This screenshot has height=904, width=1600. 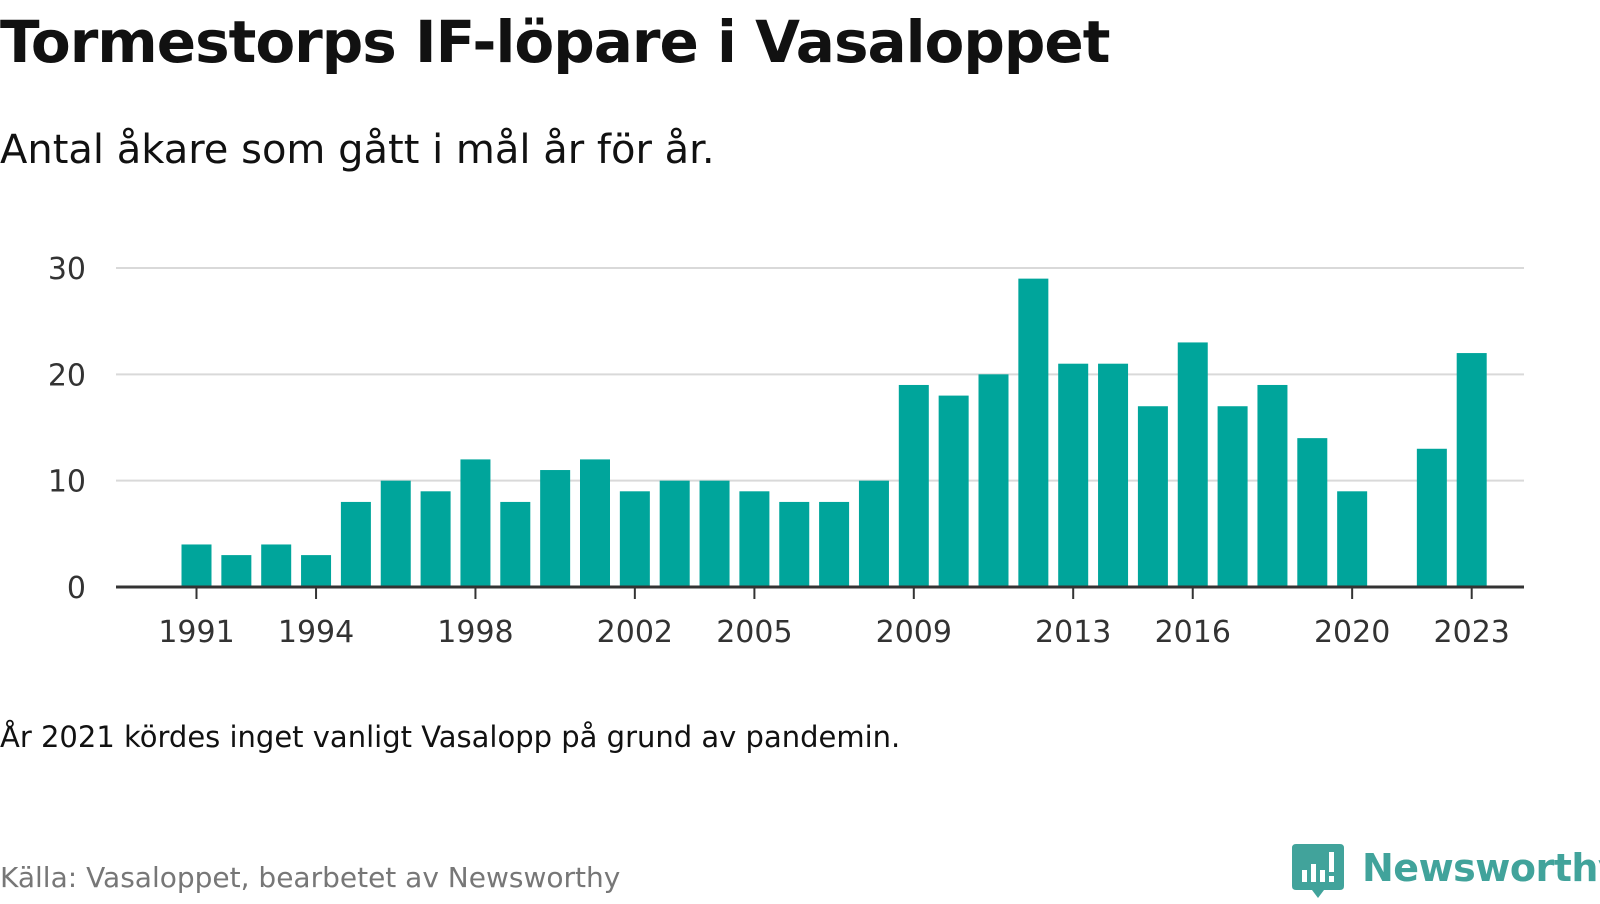 I want to click on bar-2011, so click(x=993, y=480).